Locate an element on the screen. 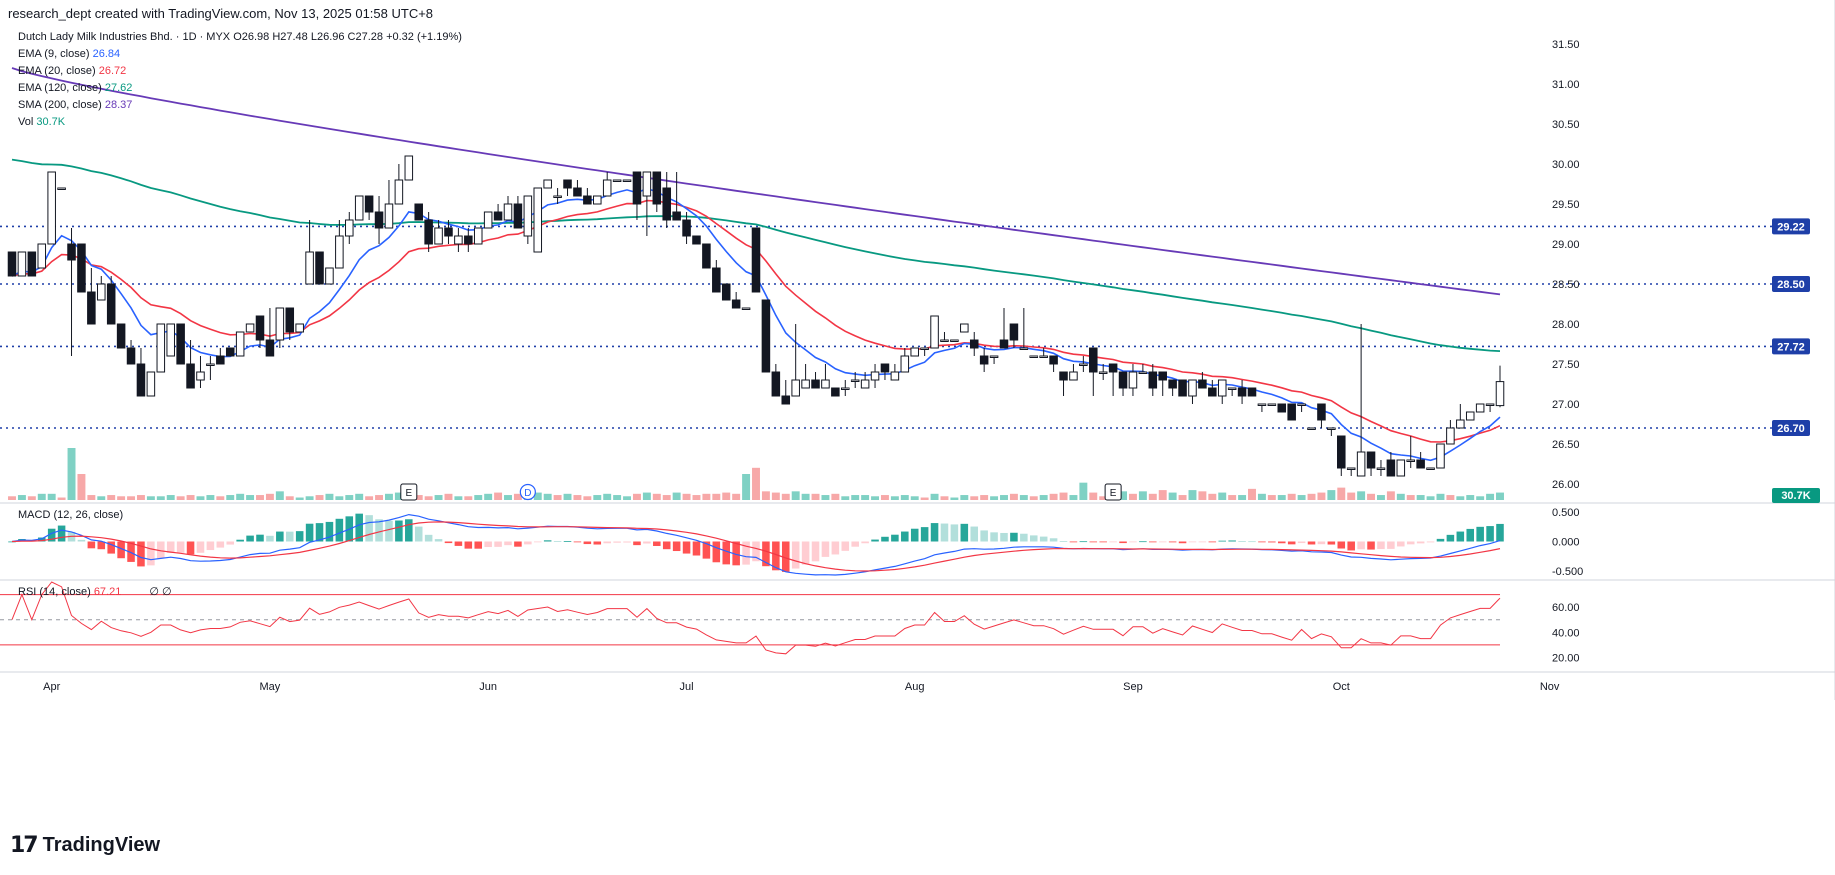 Image resolution: width=1835 pixels, height=875 pixels. rsi-extra: ∅ ∅ is located at coordinates (160, 592).